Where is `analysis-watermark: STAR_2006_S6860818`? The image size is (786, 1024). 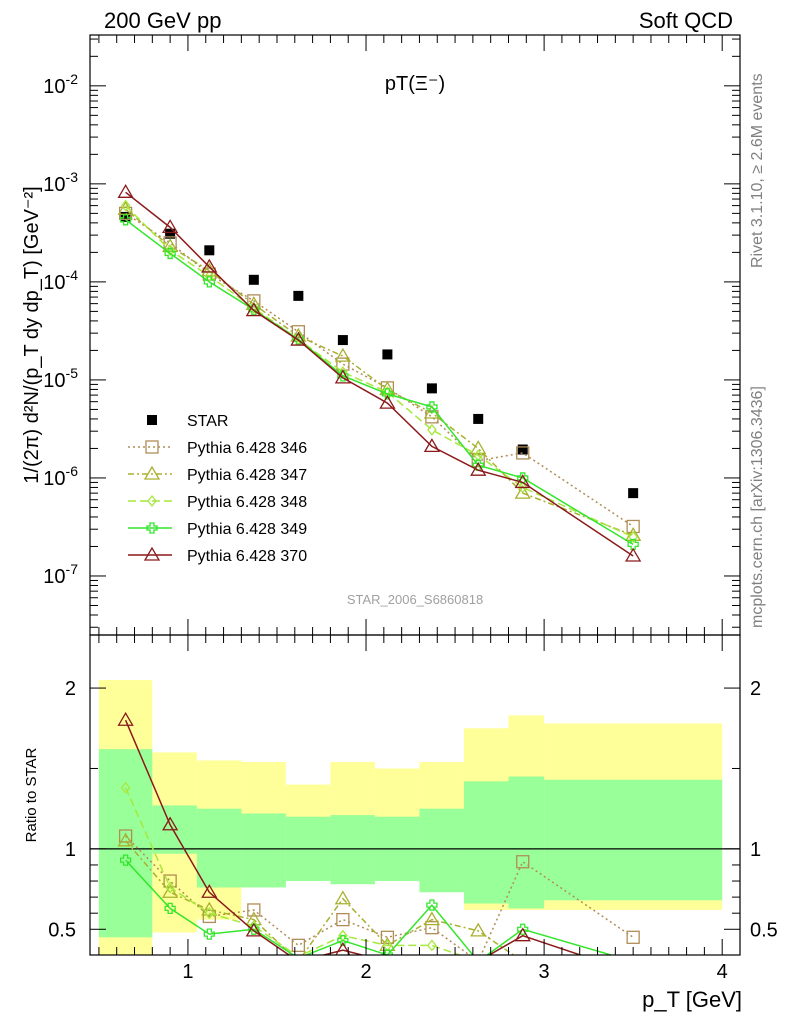
analysis-watermark: STAR_2006_S6860818 is located at coordinates (415, 599).